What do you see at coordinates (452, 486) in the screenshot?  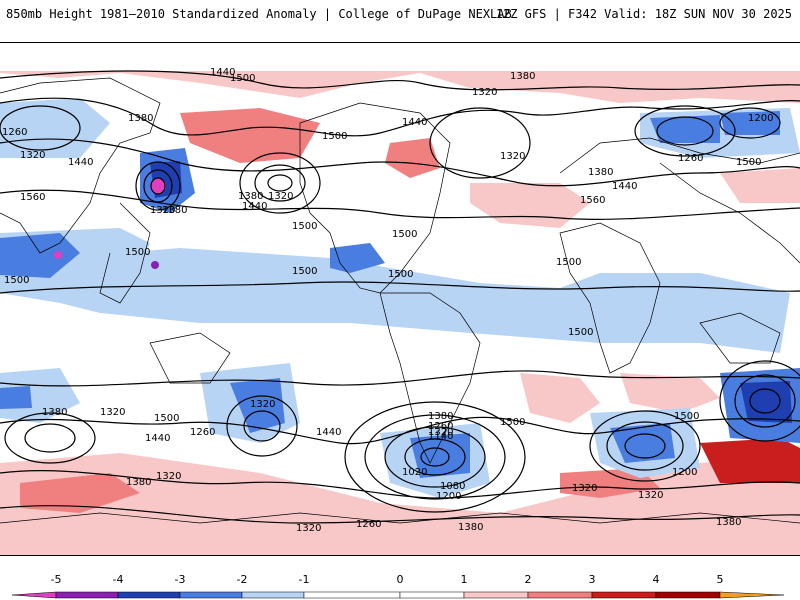 I see `contour-label: 1080` at bounding box center [452, 486].